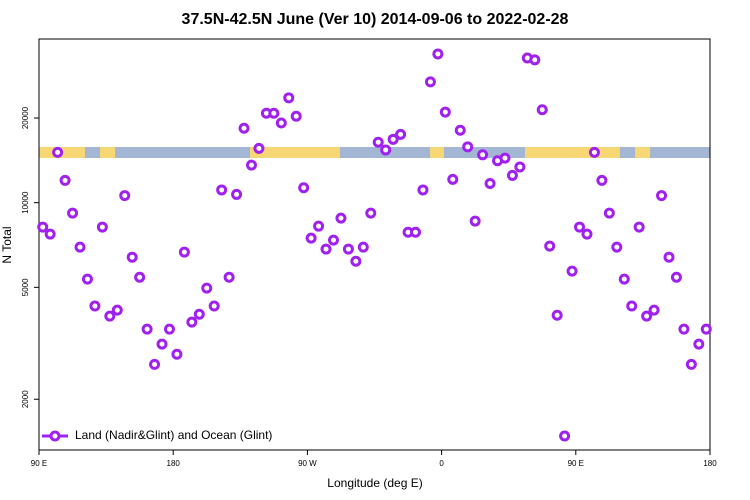 The width and height of the screenshot is (750, 500). What do you see at coordinates (7, 244) in the screenshot?
I see `y-axis-label: N Total` at bounding box center [7, 244].